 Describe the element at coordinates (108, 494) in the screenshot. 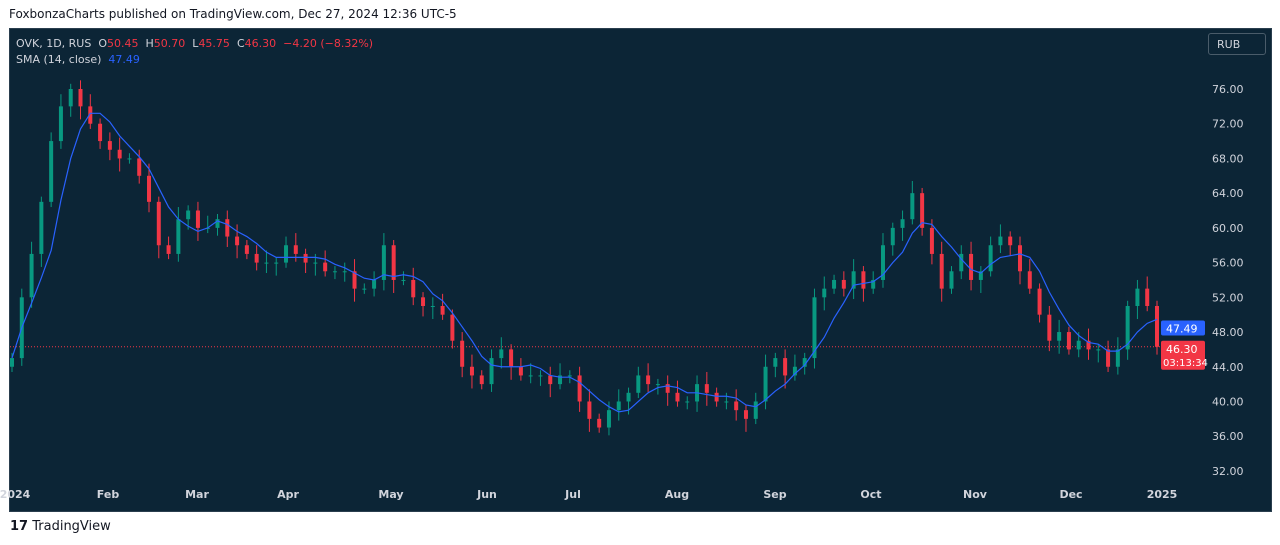

I see `x-tick-label: Feb` at that location.